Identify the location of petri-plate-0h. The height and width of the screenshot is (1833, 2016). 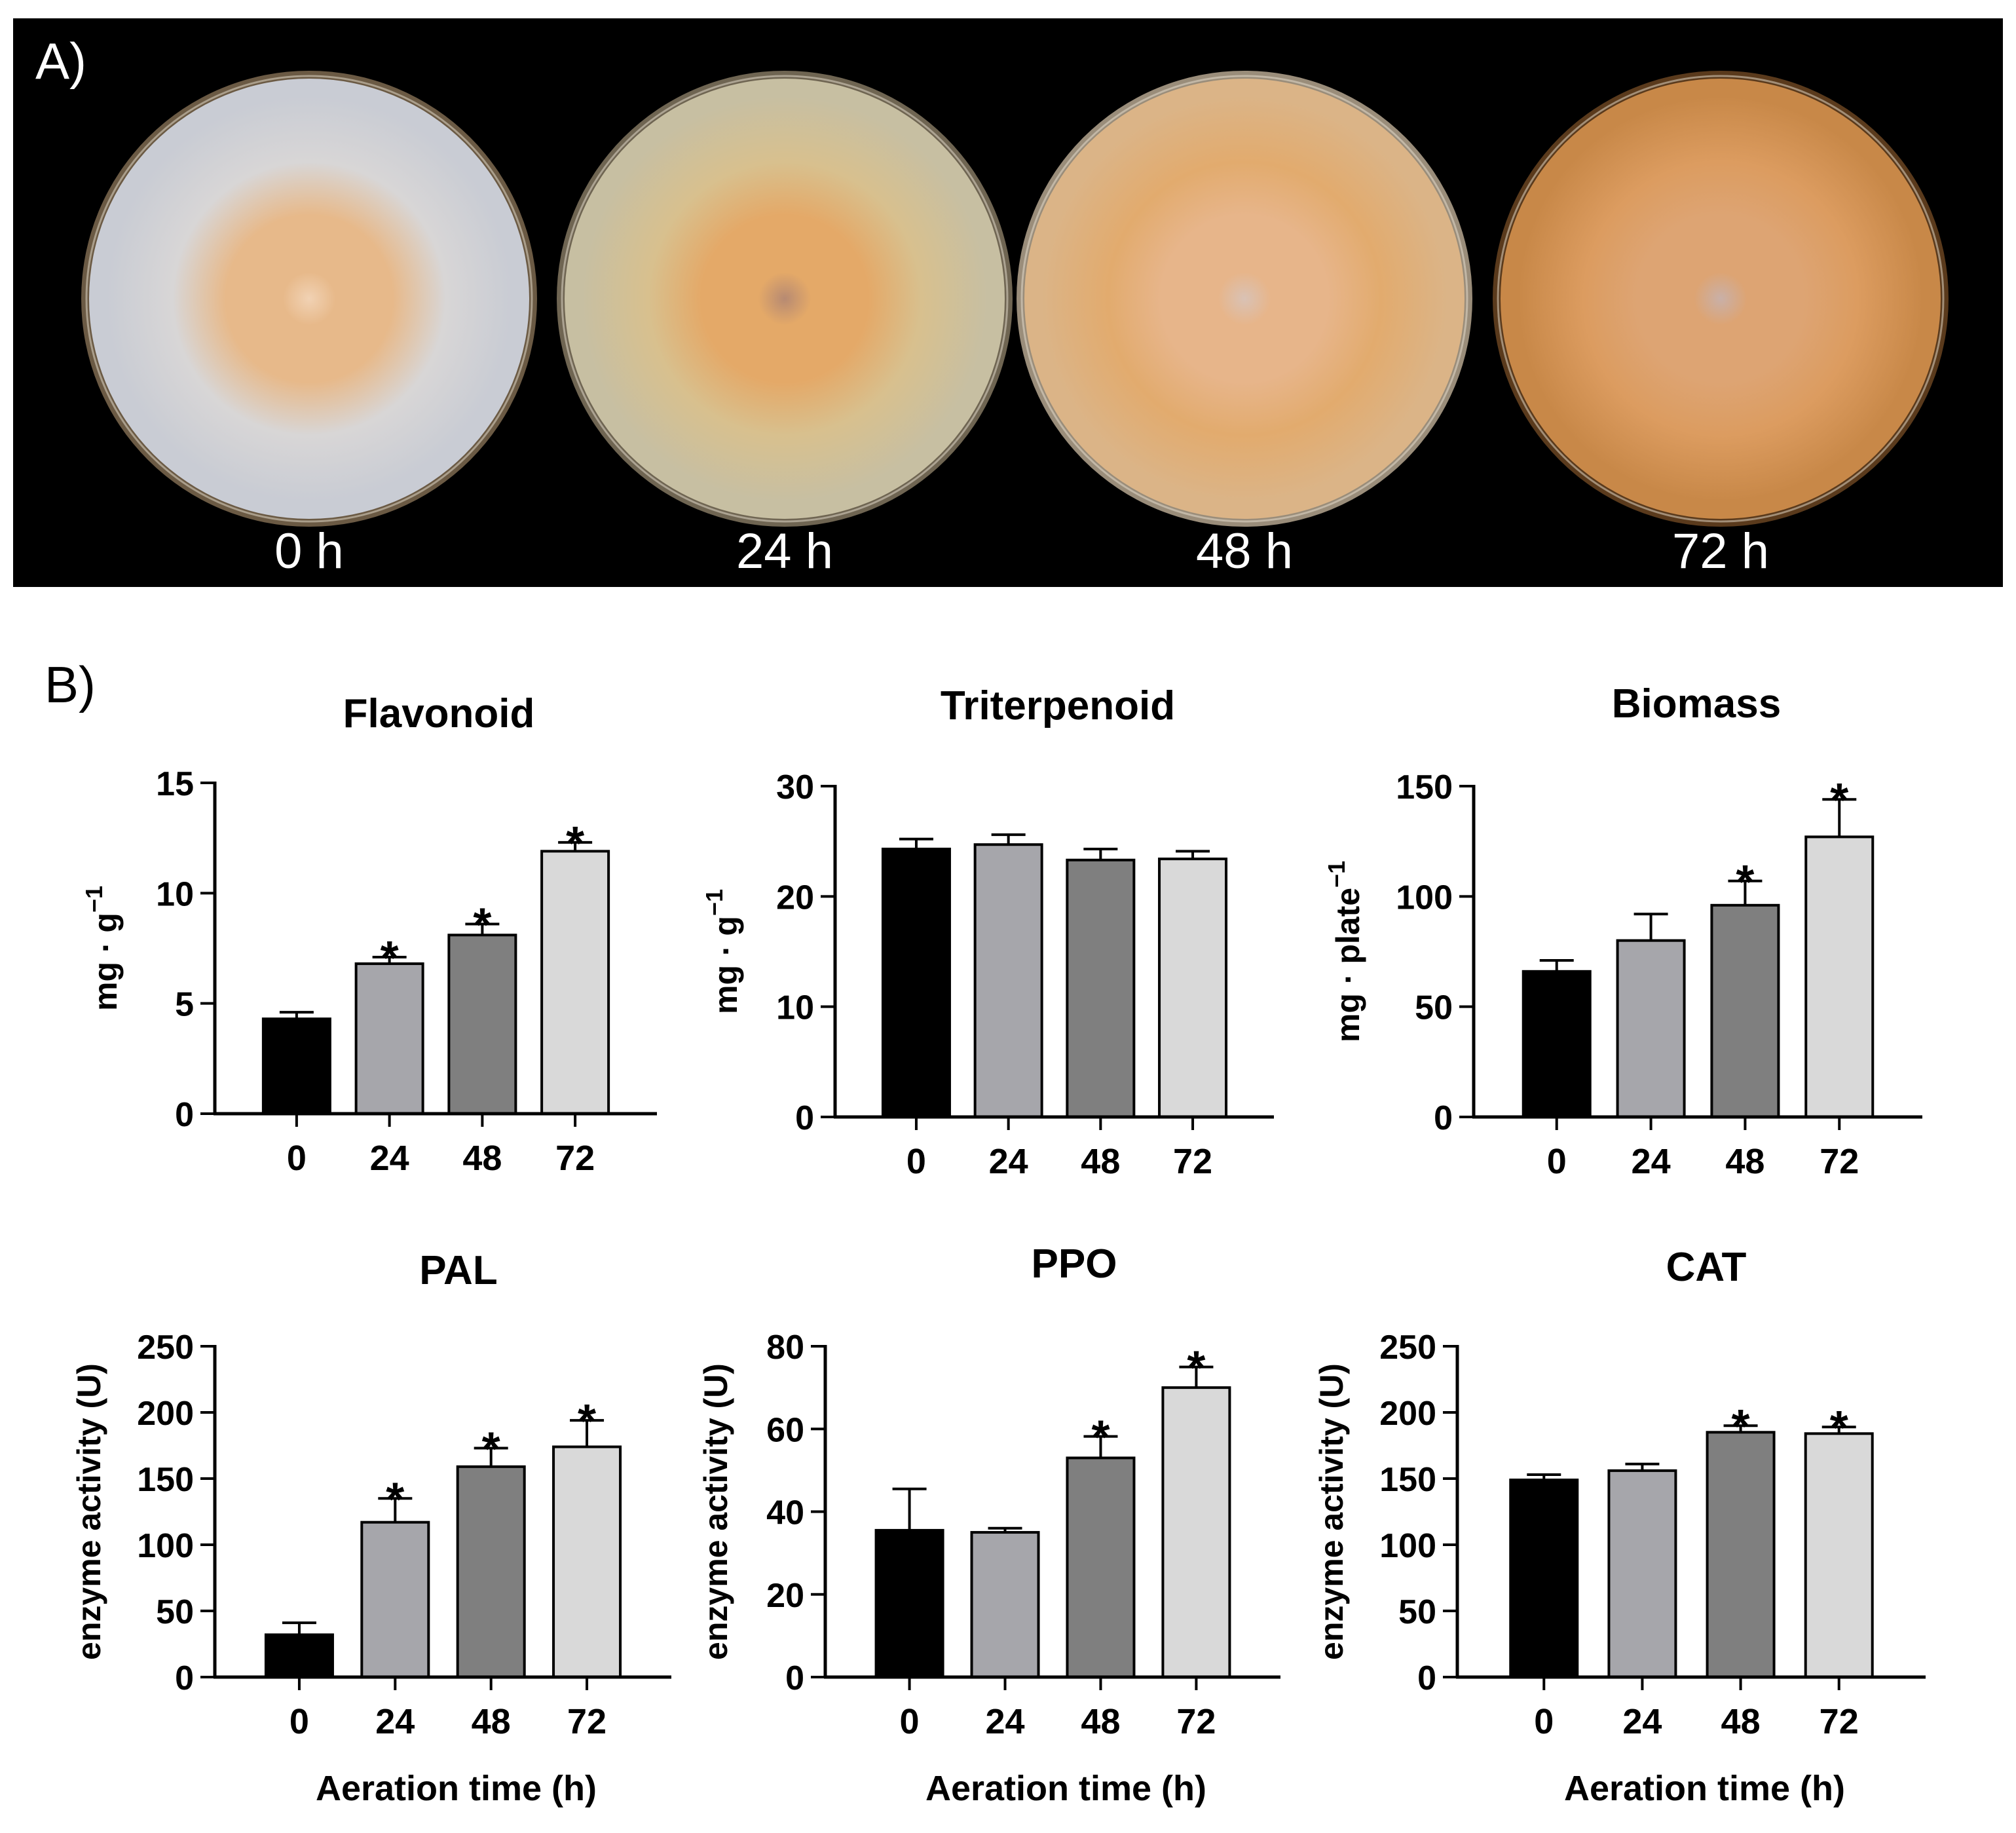
(309, 299).